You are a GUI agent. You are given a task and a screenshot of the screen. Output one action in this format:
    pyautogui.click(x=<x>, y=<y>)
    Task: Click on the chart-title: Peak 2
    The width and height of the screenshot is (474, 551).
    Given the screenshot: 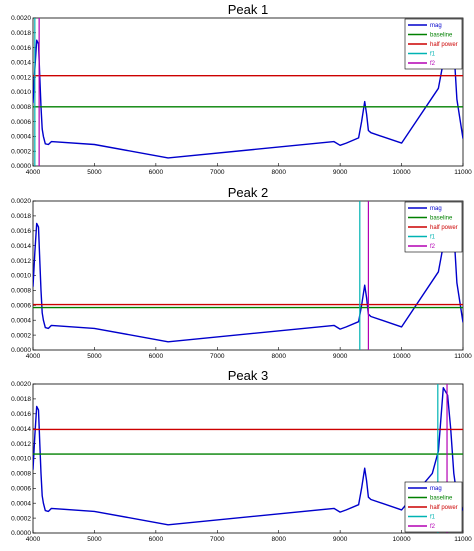 What is the action you would take?
    pyautogui.click(x=248, y=192)
    